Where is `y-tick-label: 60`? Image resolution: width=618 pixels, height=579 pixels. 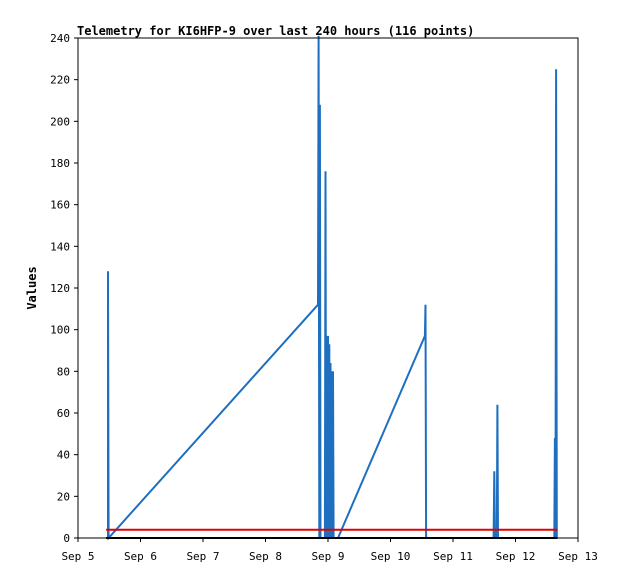 y-tick-label: 60 is located at coordinates (63, 413).